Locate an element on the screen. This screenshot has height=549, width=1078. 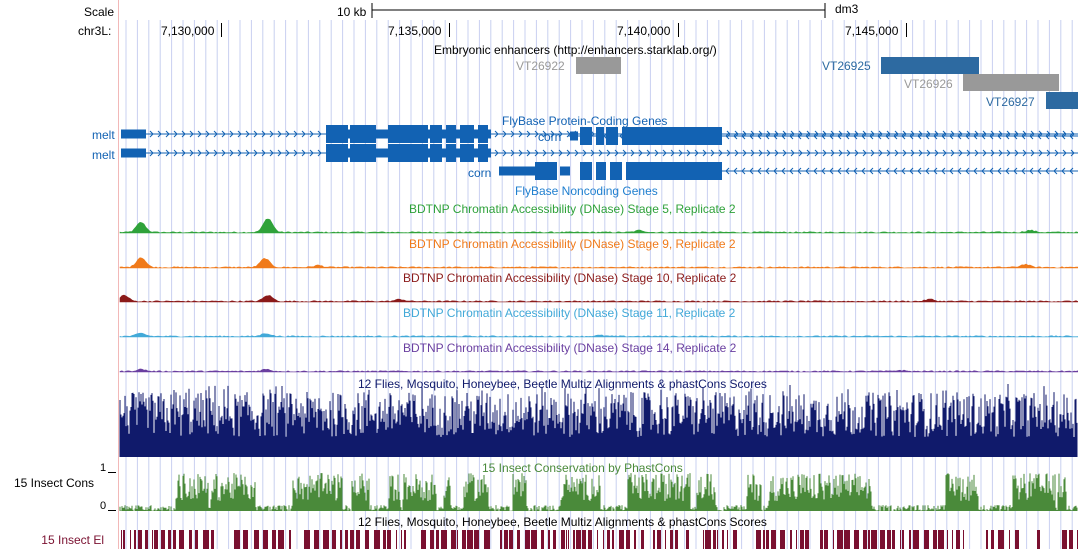
insect-el-side-label: 15 Insect El is located at coordinates (72, 540).